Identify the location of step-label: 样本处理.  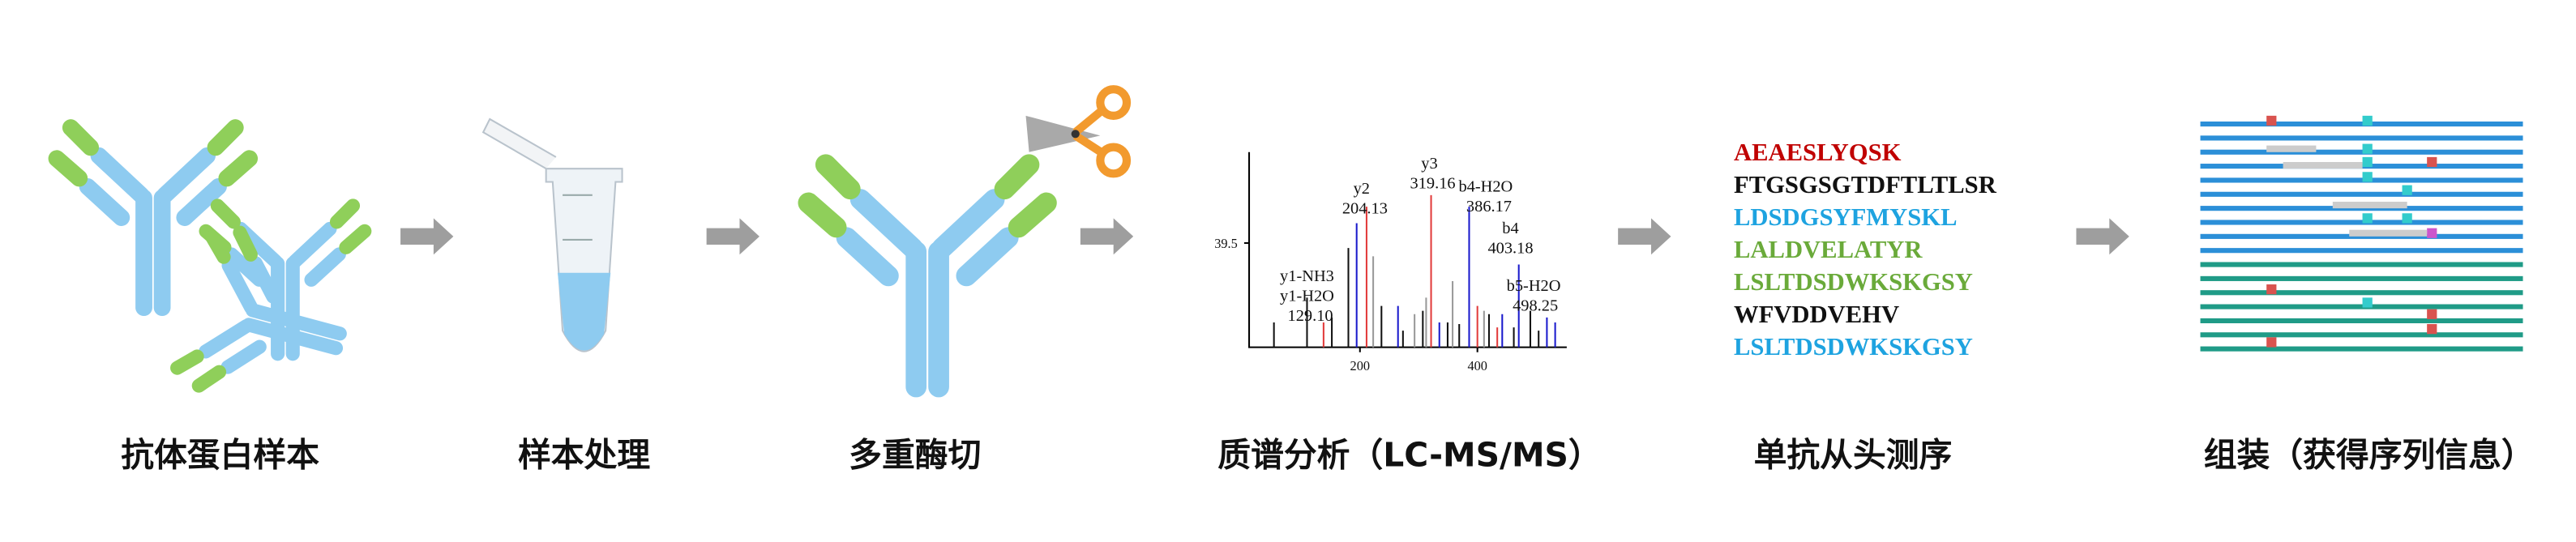
(584, 456).